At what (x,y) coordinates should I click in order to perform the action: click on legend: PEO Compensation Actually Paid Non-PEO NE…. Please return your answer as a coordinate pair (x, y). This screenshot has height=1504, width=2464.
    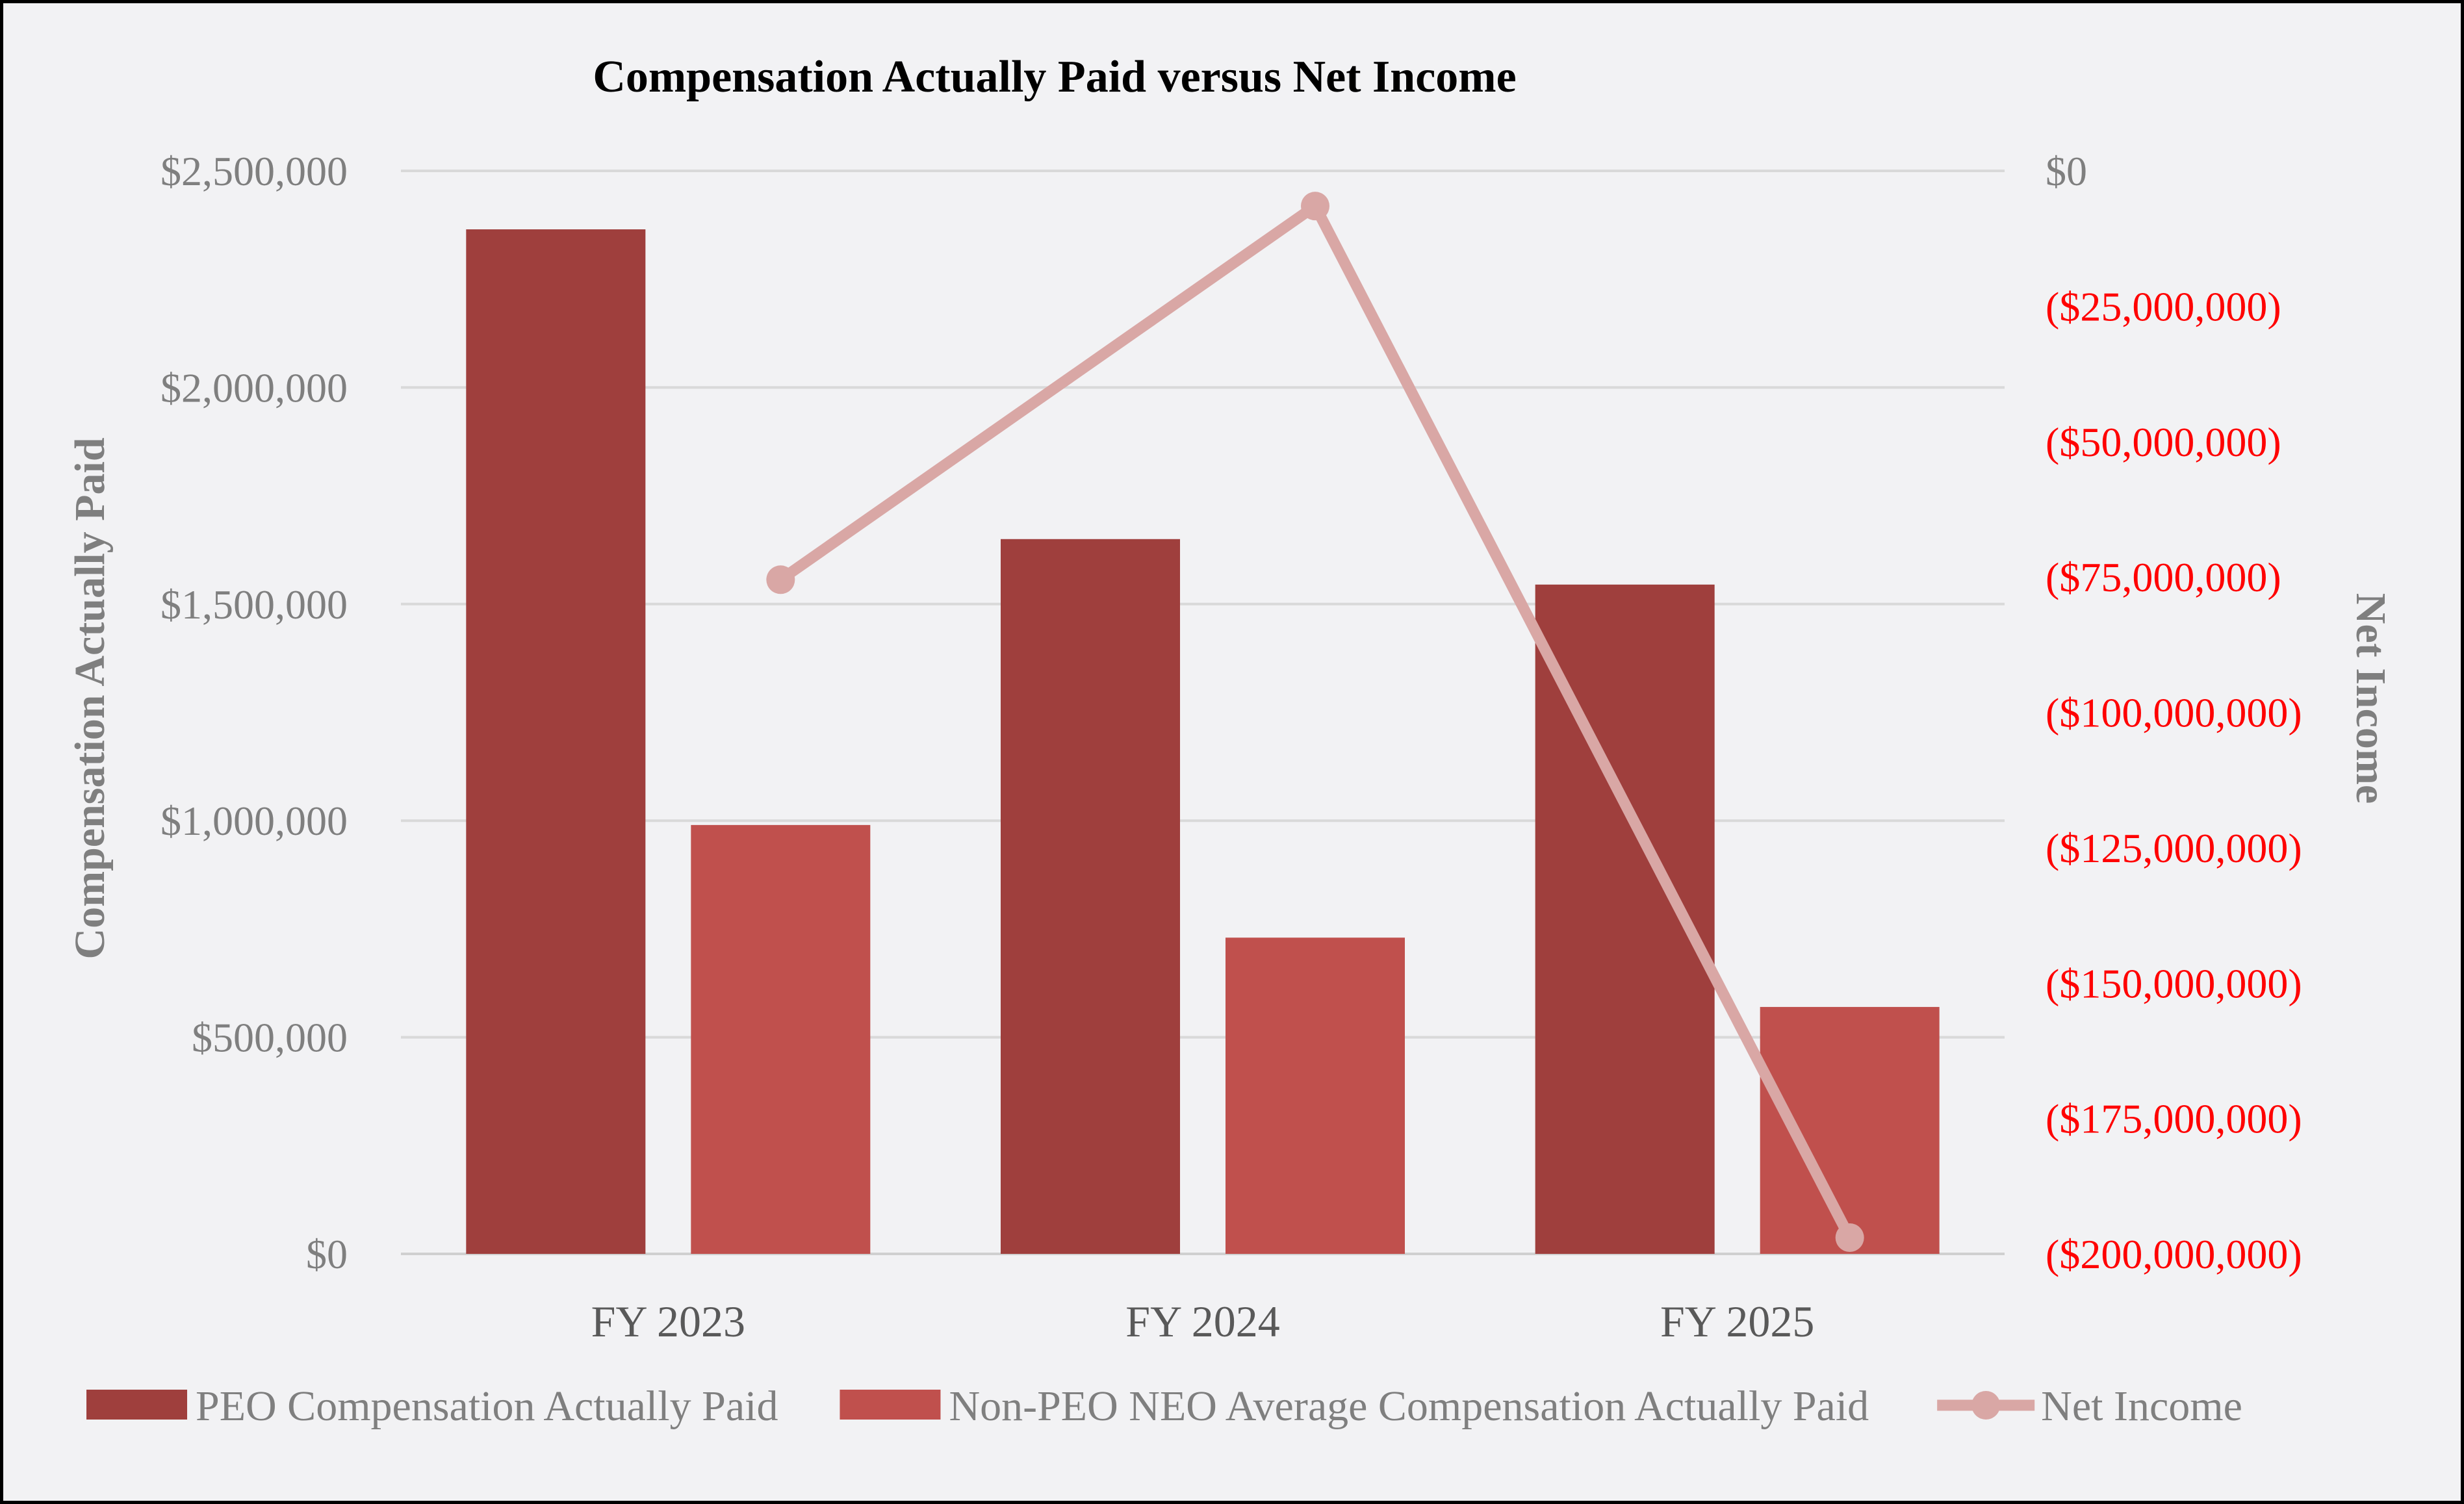
    Looking at the image, I should click on (1164, 1407).